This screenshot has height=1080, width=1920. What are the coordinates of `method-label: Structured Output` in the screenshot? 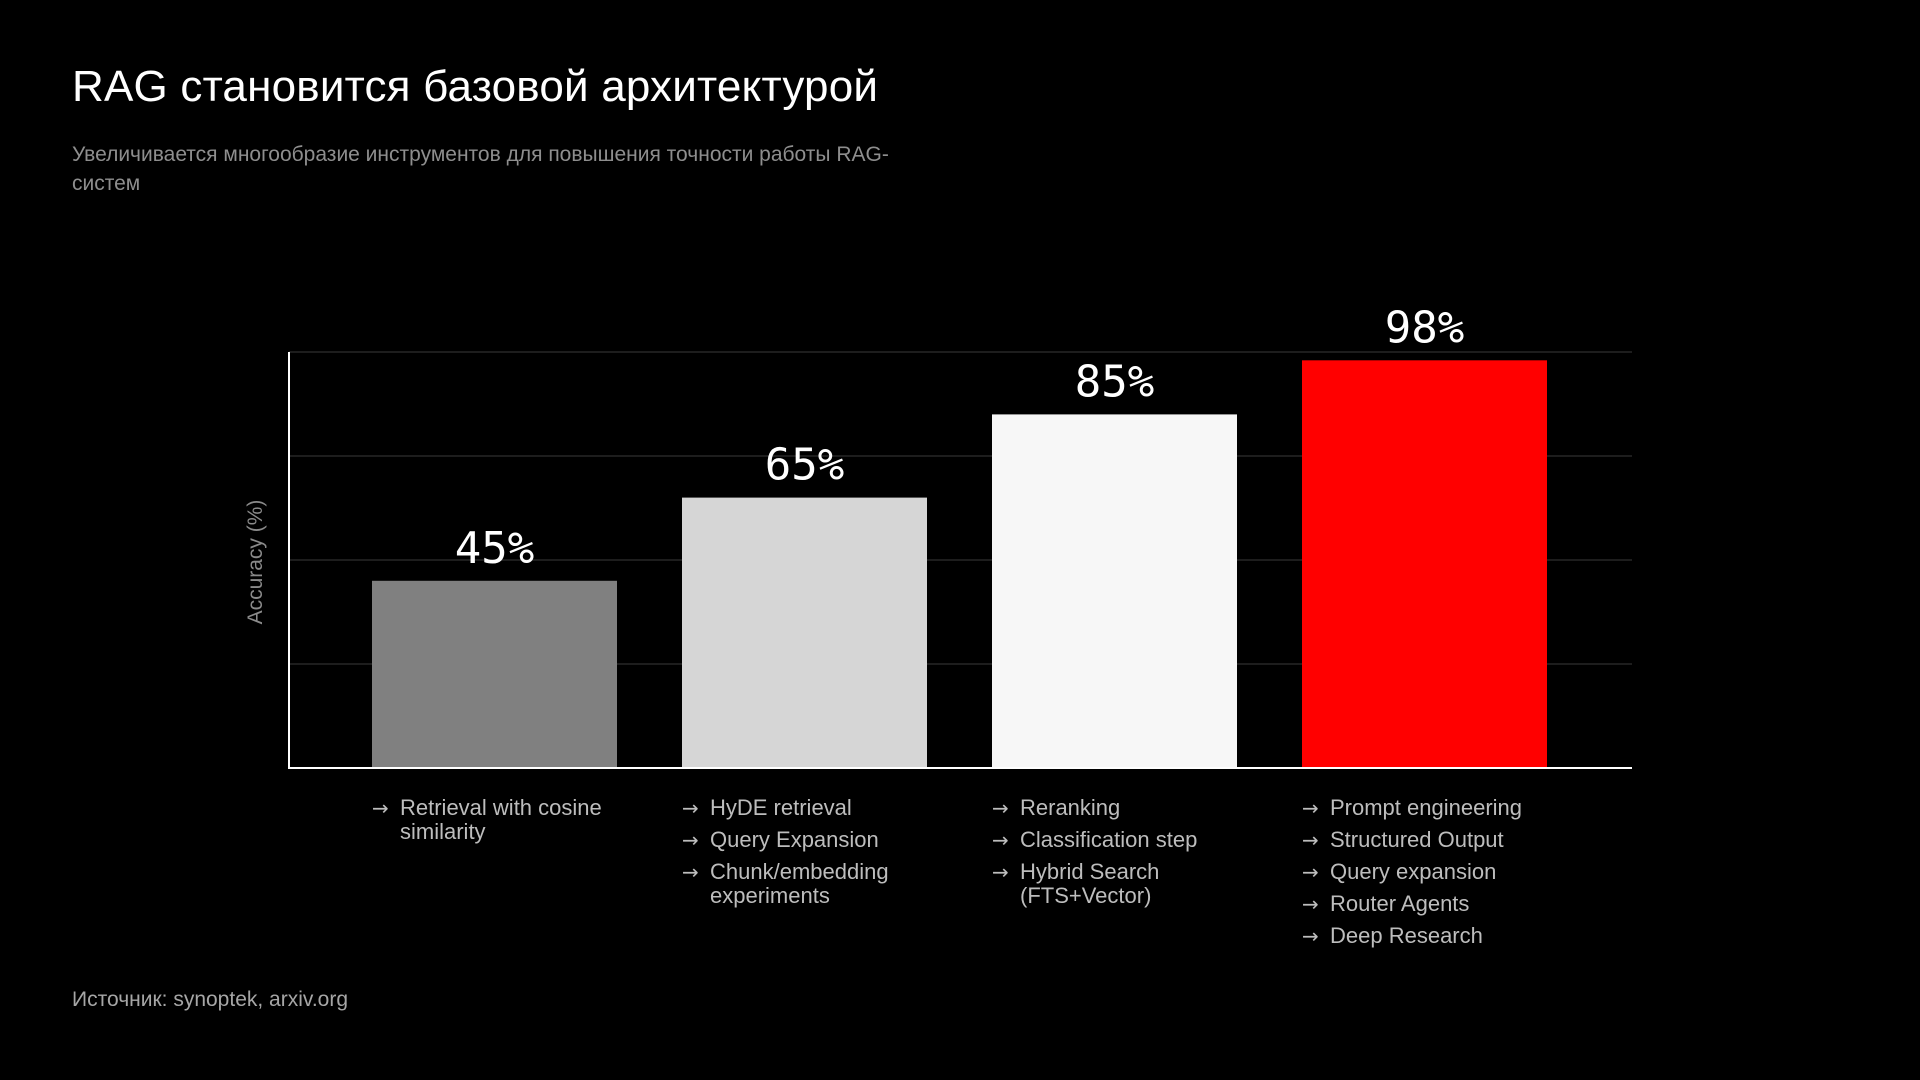 It's located at (1417, 839).